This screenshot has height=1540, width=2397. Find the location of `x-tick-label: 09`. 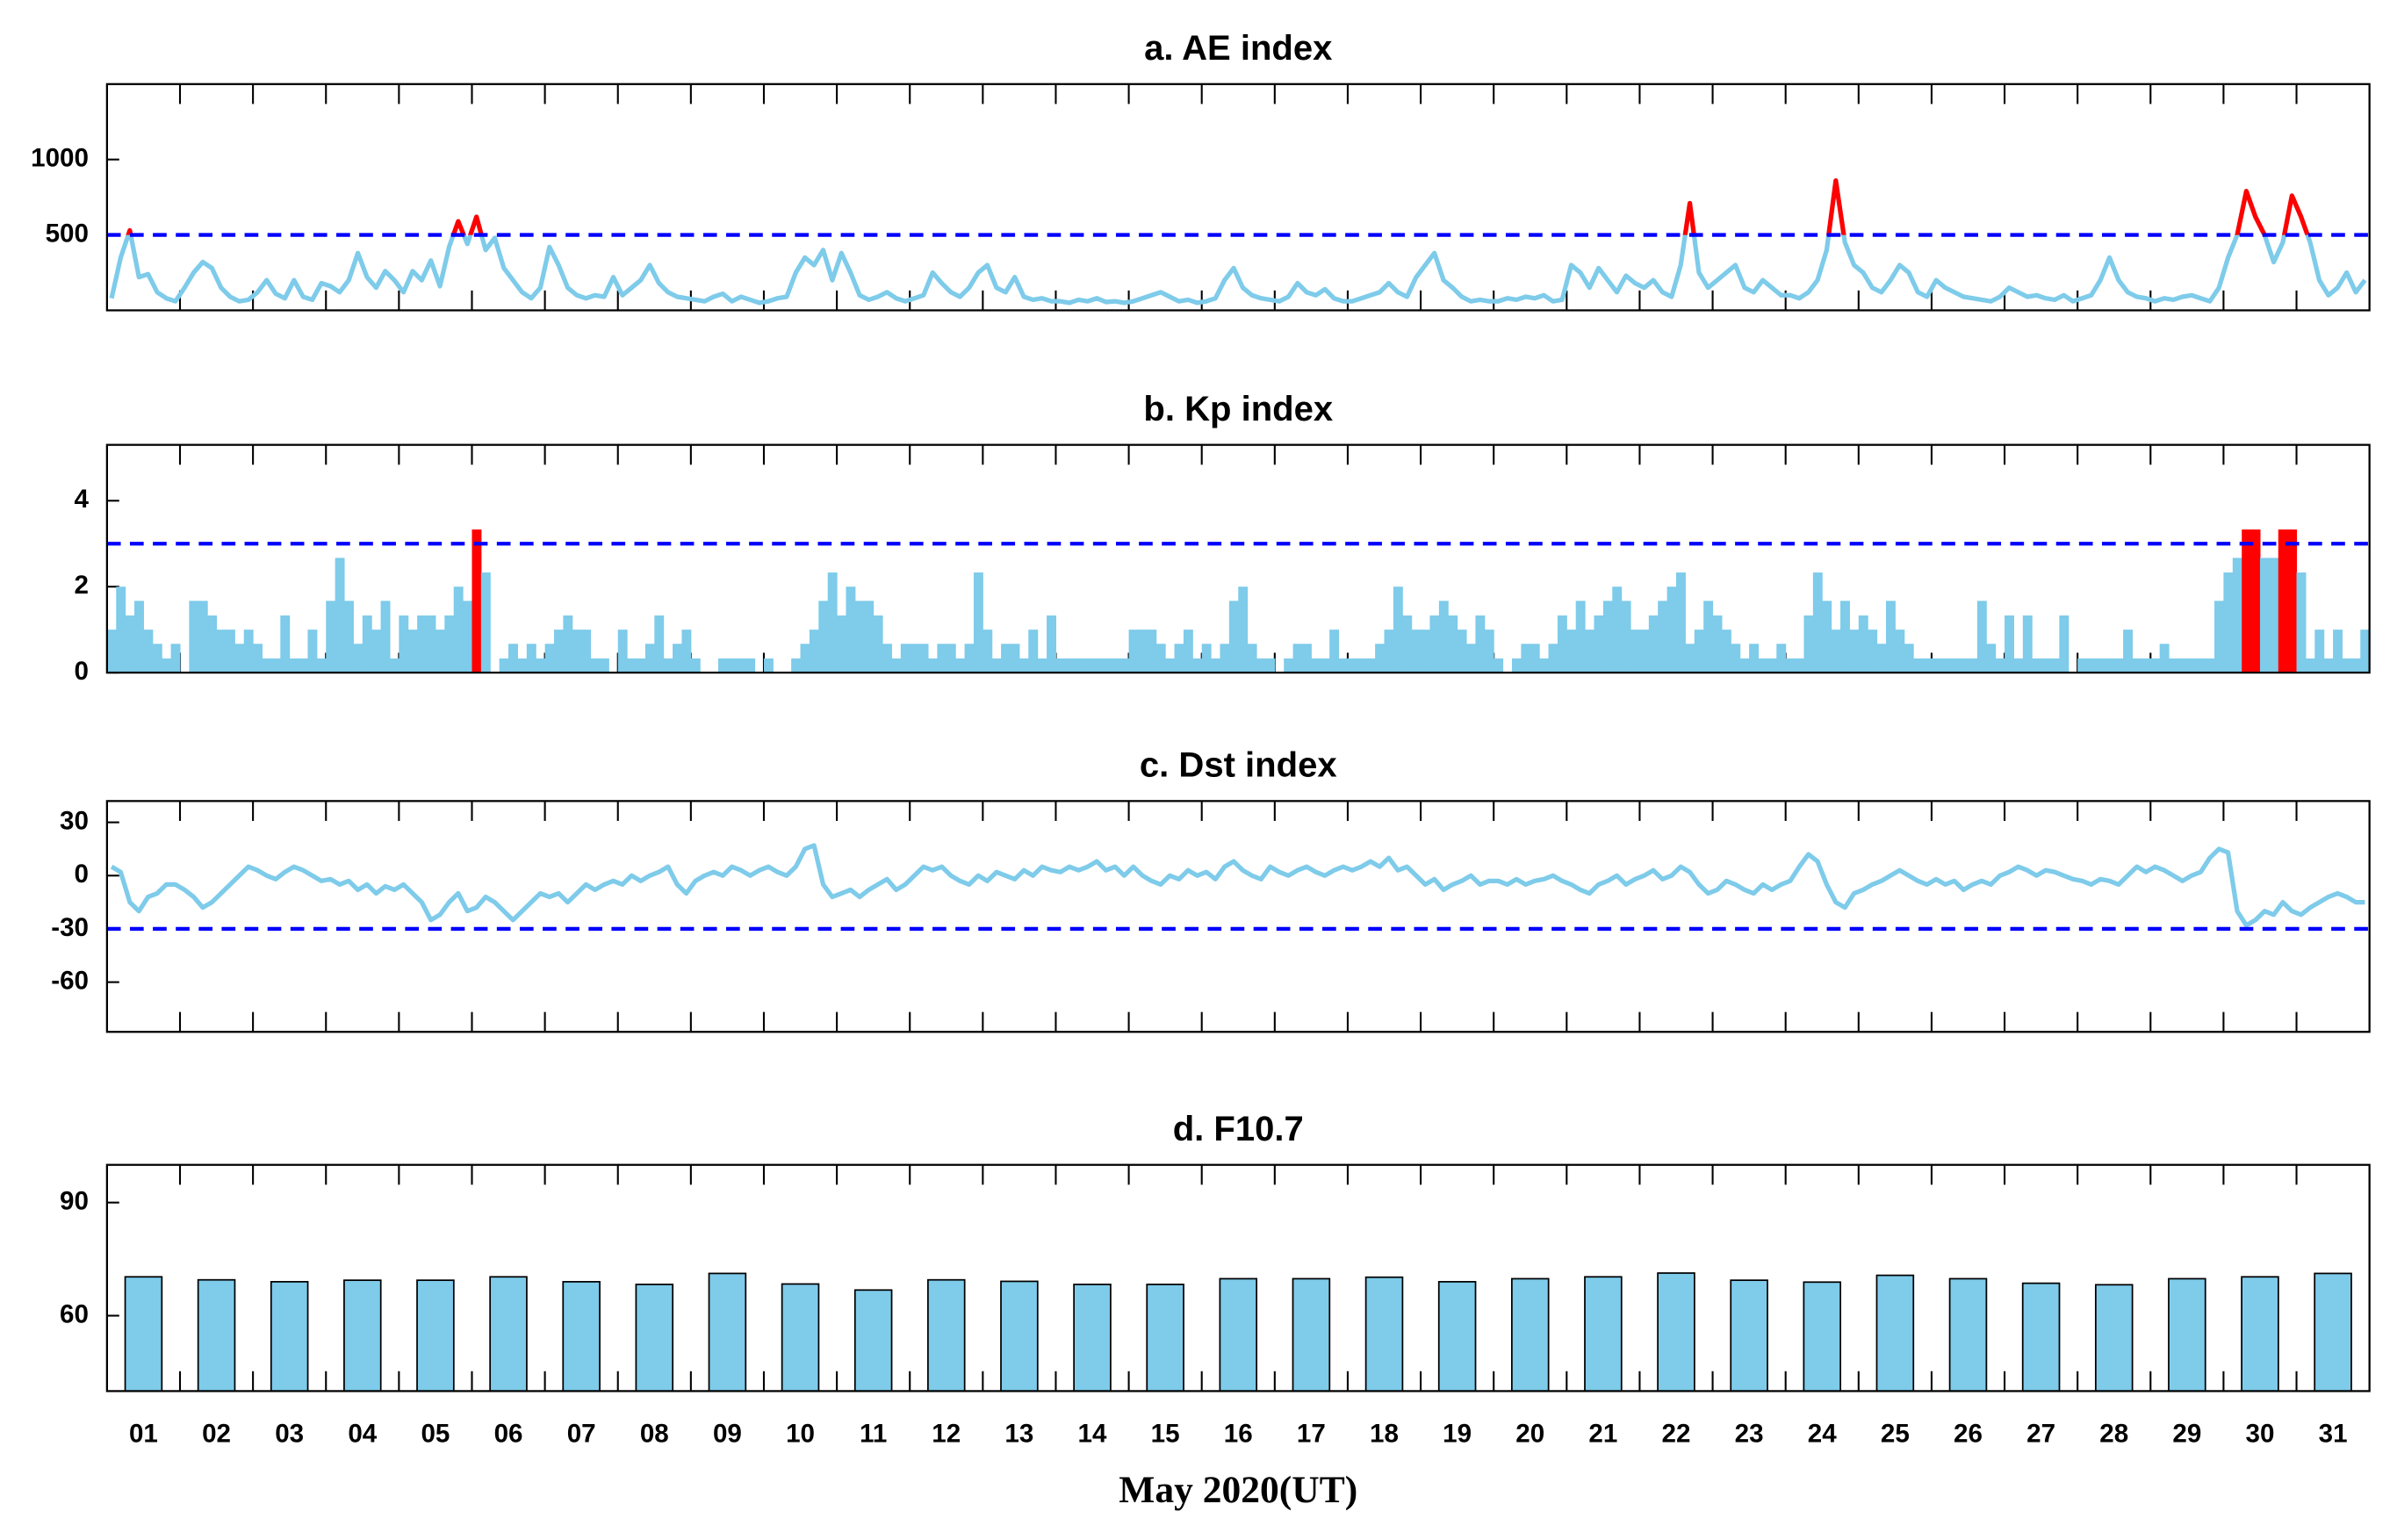

x-tick-label: 09 is located at coordinates (727, 1435).